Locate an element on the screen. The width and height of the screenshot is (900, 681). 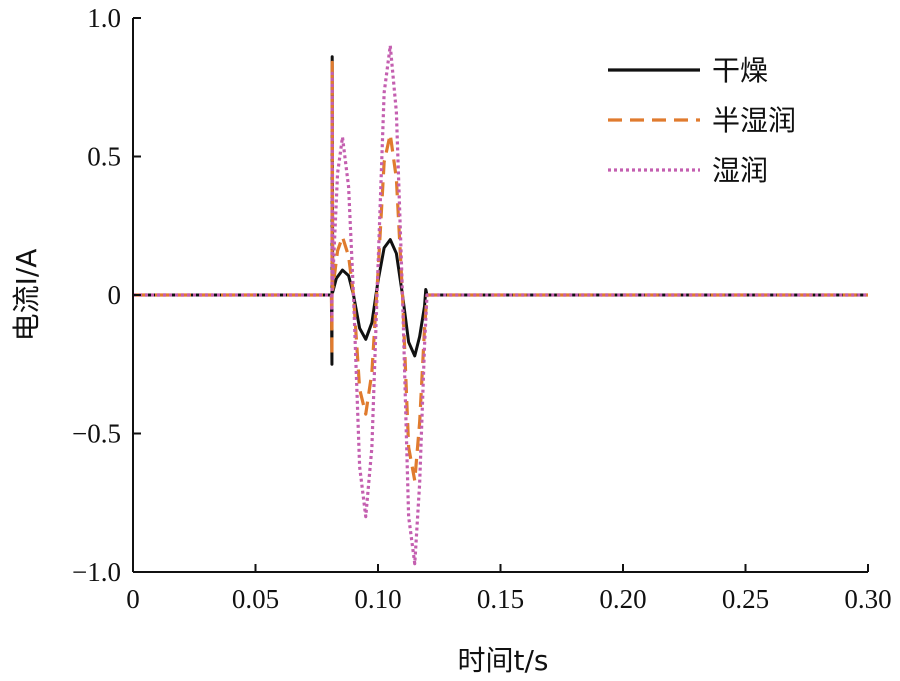
x-tick-group: 0 0.05 0.10 0.15 0.20 0.25 0.30 is located at coordinates (509, 589).